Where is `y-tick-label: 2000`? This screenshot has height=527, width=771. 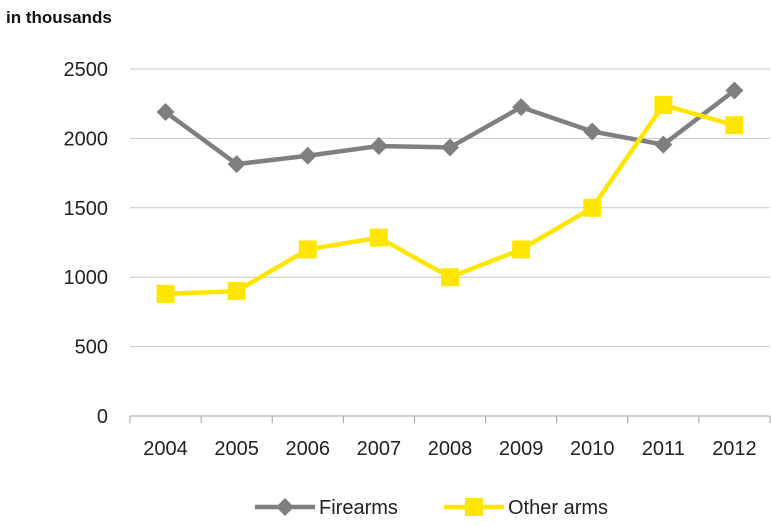 y-tick-label: 2000 is located at coordinates (86, 139).